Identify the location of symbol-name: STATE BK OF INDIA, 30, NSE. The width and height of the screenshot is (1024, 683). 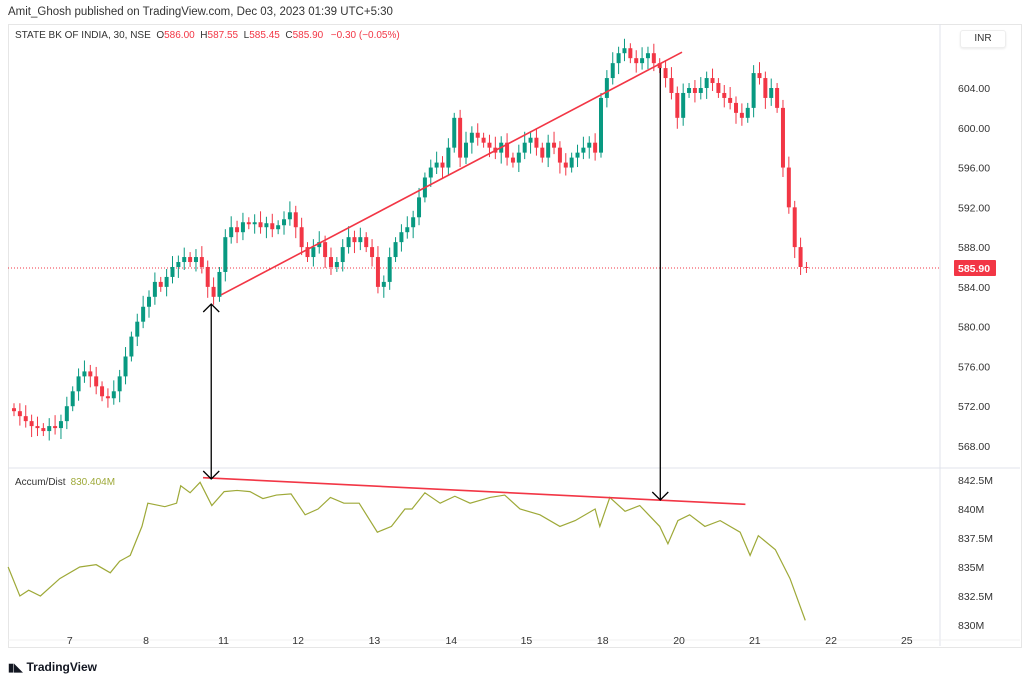
(83, 35).